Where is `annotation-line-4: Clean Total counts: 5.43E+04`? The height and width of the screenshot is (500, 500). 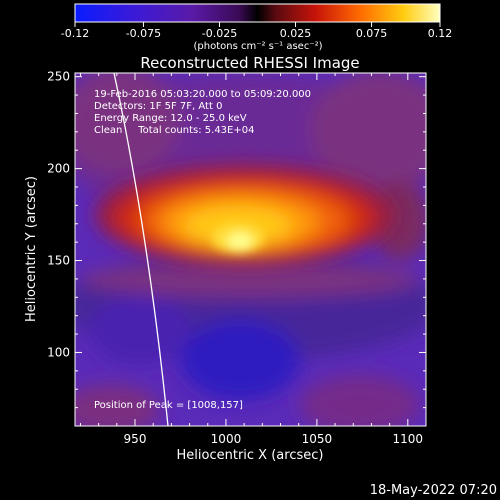
annotation-line-4: Clean Total counts: 5.43E+04 is located at coordinates (174, 130).